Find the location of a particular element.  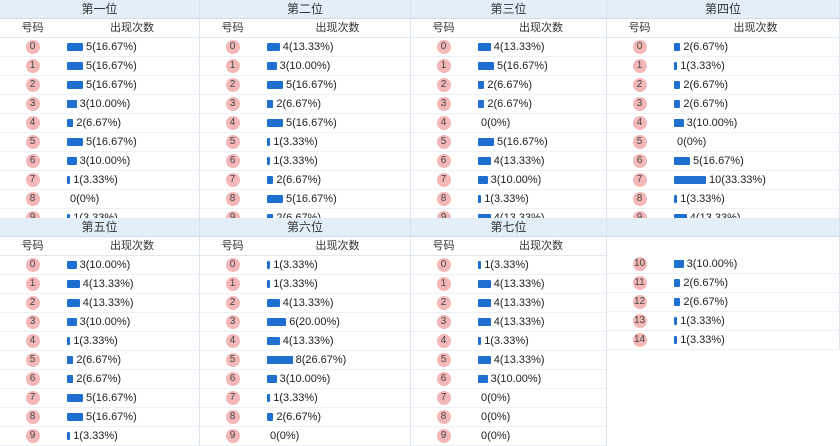

frequency-row: 0 4(13.33%) is located at coordinates (305, 47).